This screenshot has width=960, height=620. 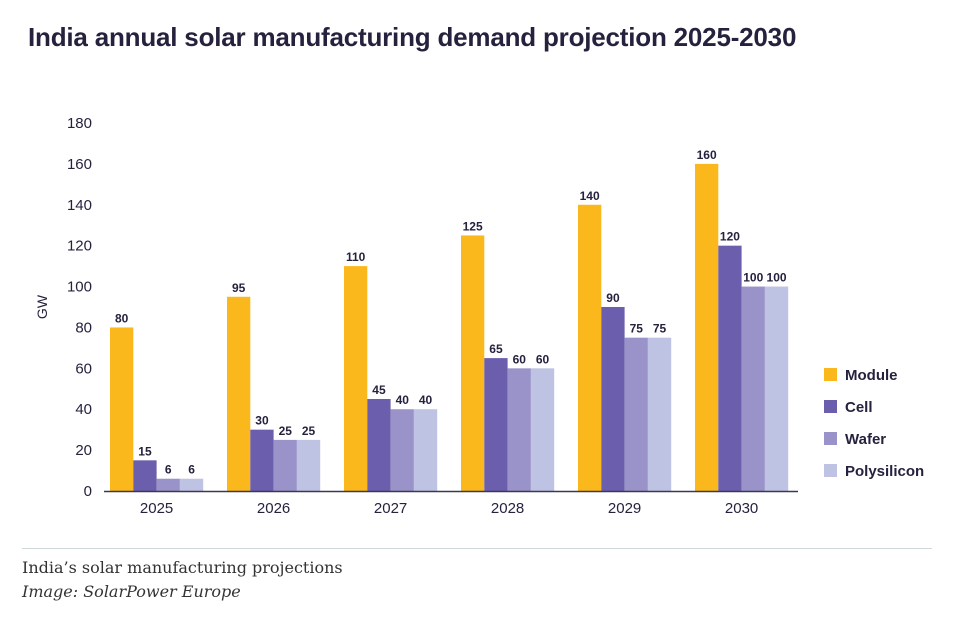 I want to click on y-tick-label: 120, so click(x=79, y=246).